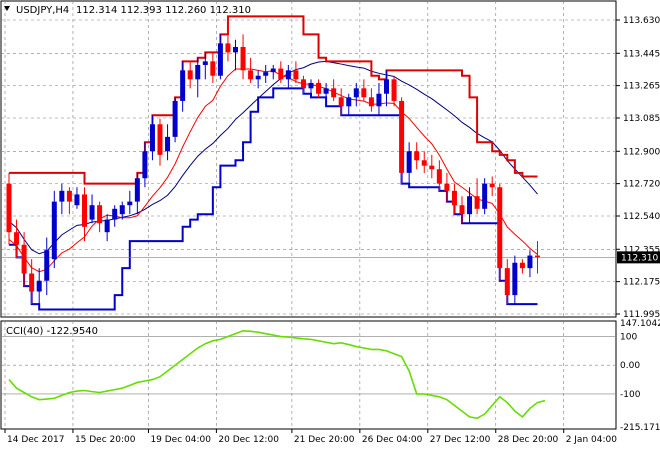  What do you see at coordinates (592, 440) in the screenshot?
I see `x-tick-label: 2 Jan 04:00` at bounding box center [592, 440].